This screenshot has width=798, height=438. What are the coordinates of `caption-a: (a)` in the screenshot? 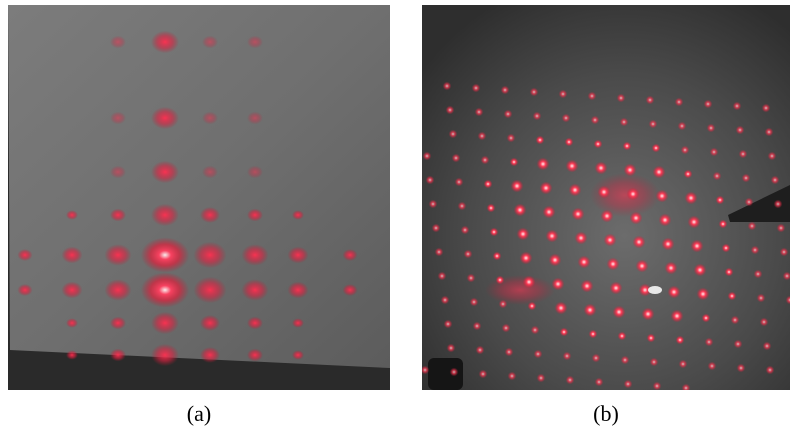 It's located at (199, 413).